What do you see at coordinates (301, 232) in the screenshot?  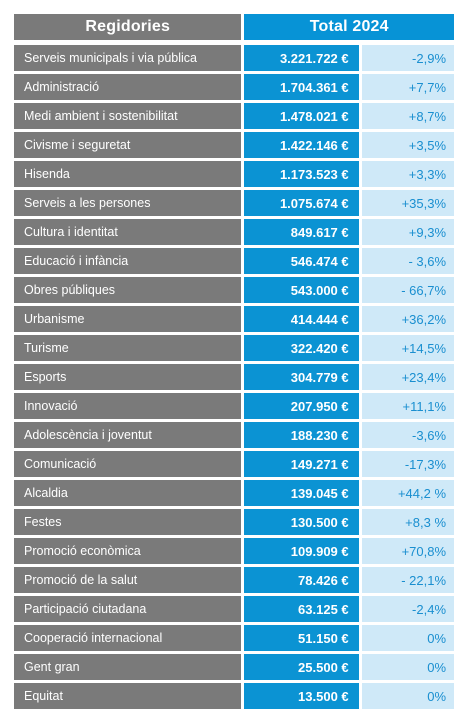 I see `total-amount: 849.617 €` at bounding box center [301, 232].